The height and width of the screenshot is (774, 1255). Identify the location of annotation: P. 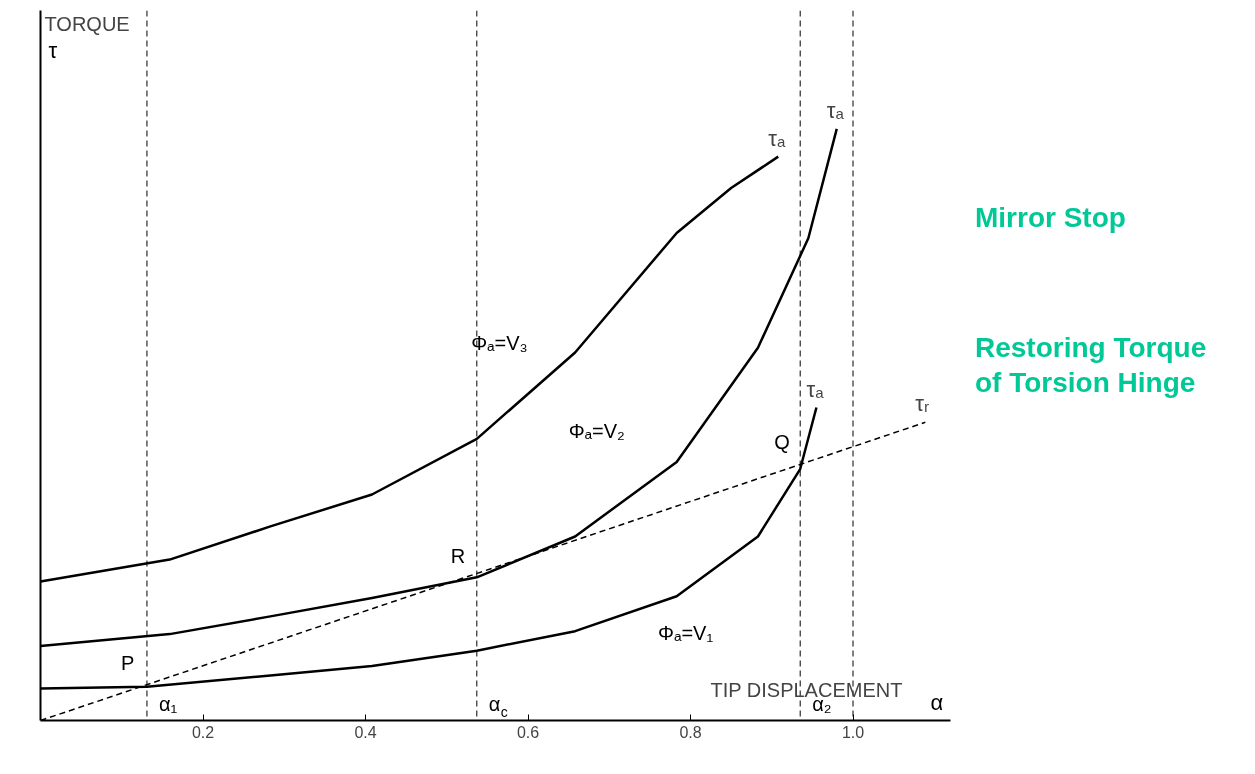
(127, 663).